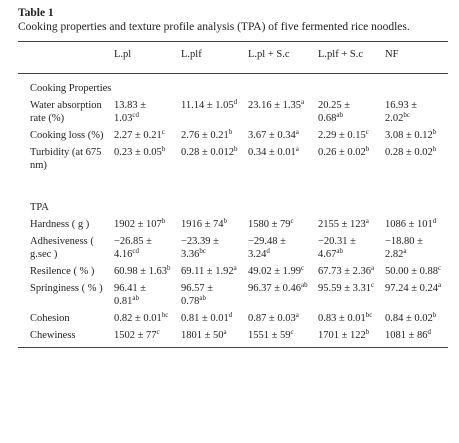 The height and width of the screenshot is (443, 459). What do you see at coordinates (66, 159) in the screenshot?
I see `row-label: Turbidity (at 675 nm)` at bounding box center [66, 159].